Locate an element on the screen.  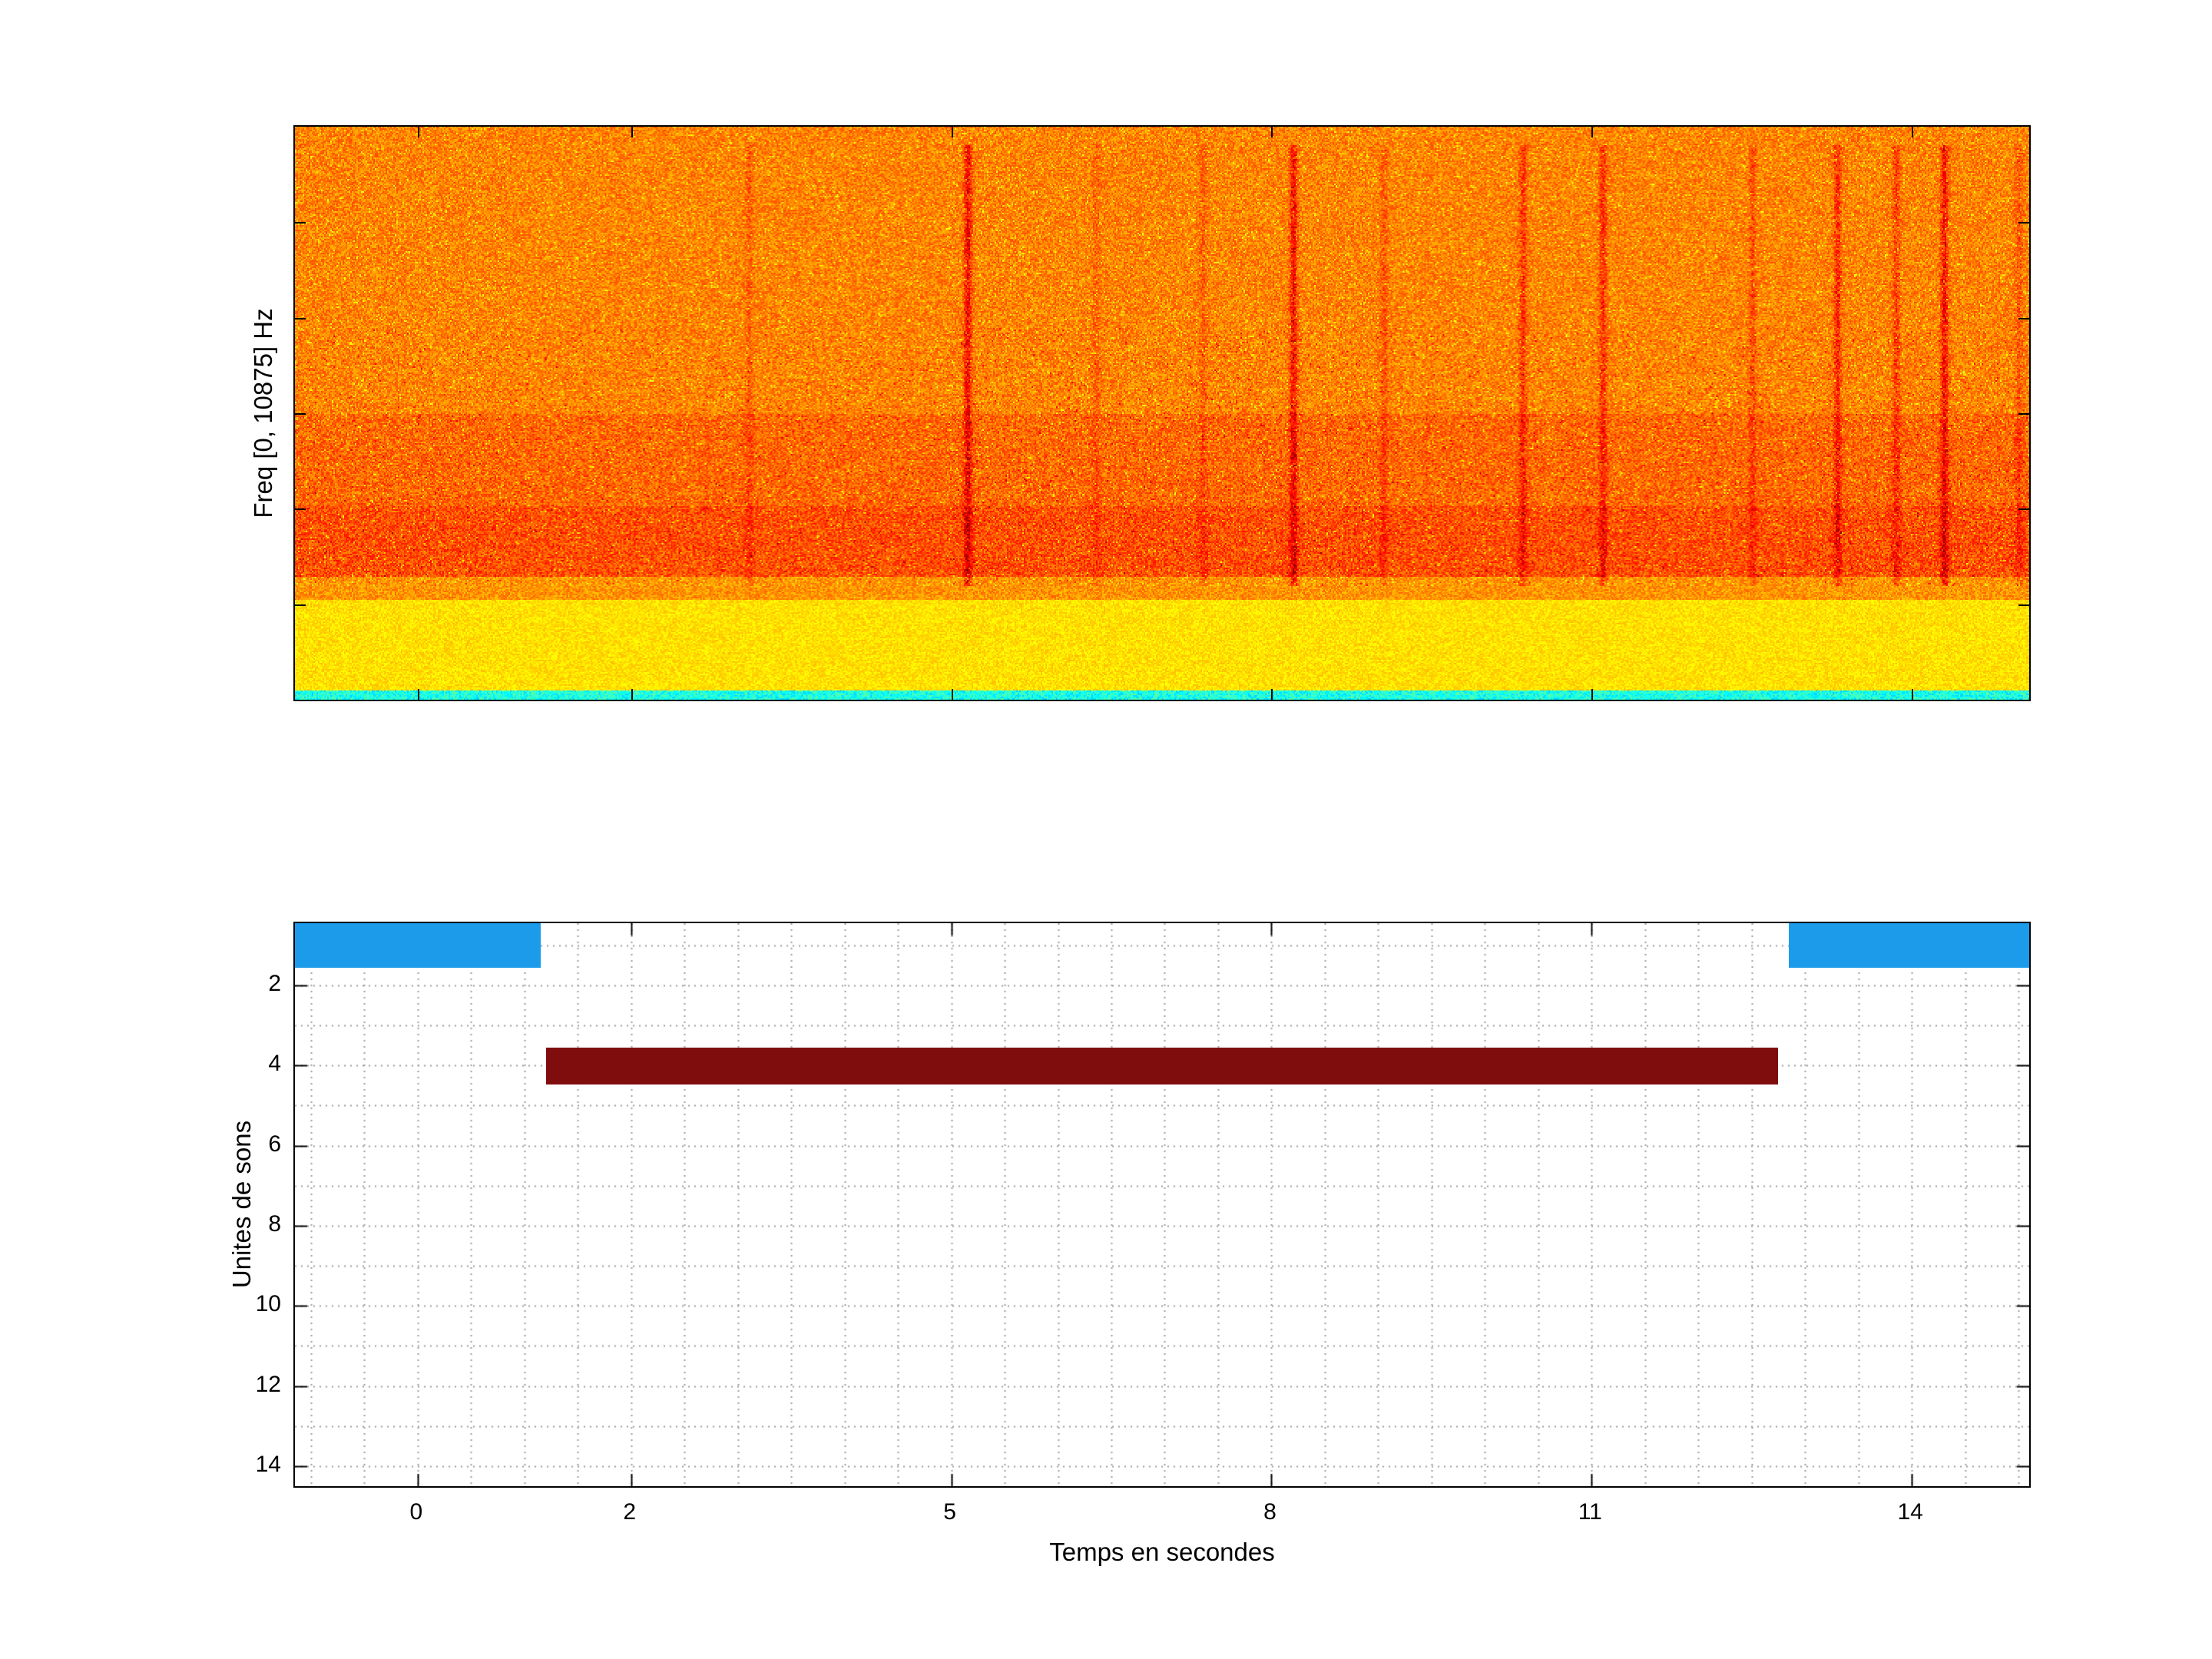
xtick-label: 14 is located at coordinates (1910, 1512).